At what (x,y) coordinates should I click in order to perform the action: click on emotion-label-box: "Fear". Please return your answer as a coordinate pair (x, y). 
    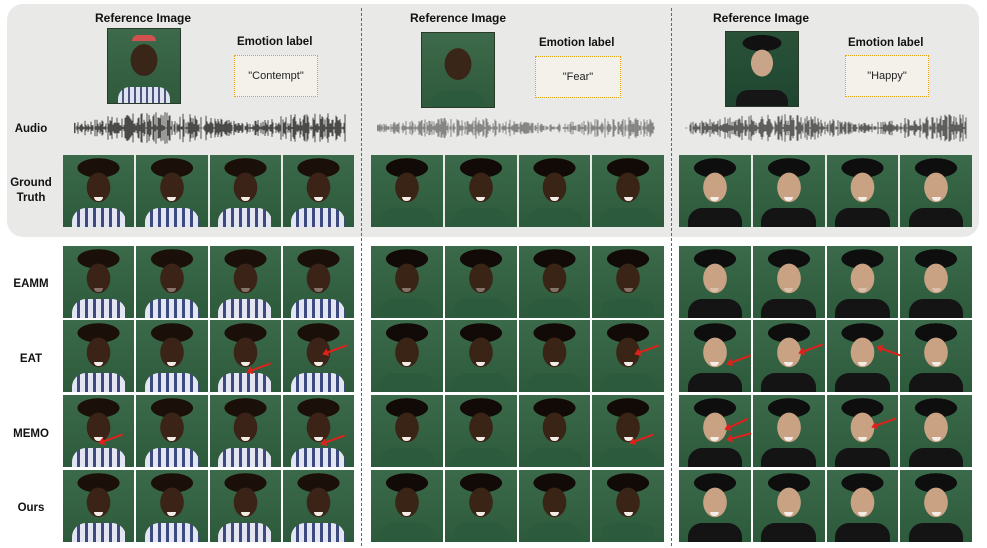
    Looking at the image, I should click on (578, 77).